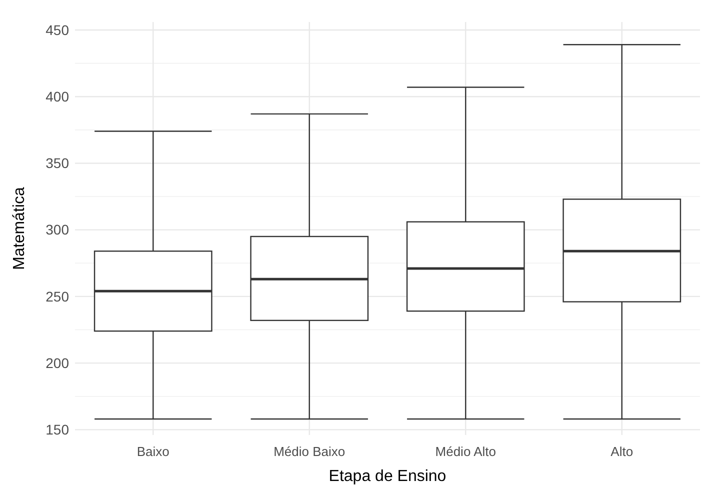 The width and height of the screenshot is (707, 485). Describe the element at coordinates (58, 96) in the screenshot. I see `y-tick-label: 400` at that location.